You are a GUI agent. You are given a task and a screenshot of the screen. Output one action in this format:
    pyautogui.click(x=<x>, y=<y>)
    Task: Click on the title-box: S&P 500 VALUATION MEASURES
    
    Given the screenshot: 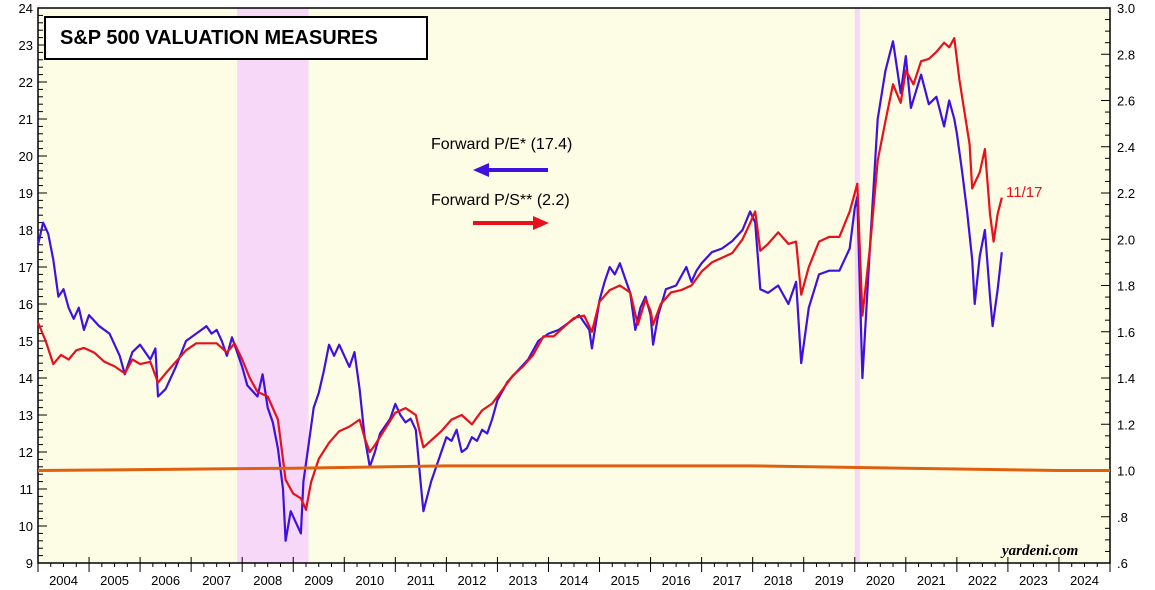 What is the action you would take?
    pyautogui.click(x=236, y=38)
    